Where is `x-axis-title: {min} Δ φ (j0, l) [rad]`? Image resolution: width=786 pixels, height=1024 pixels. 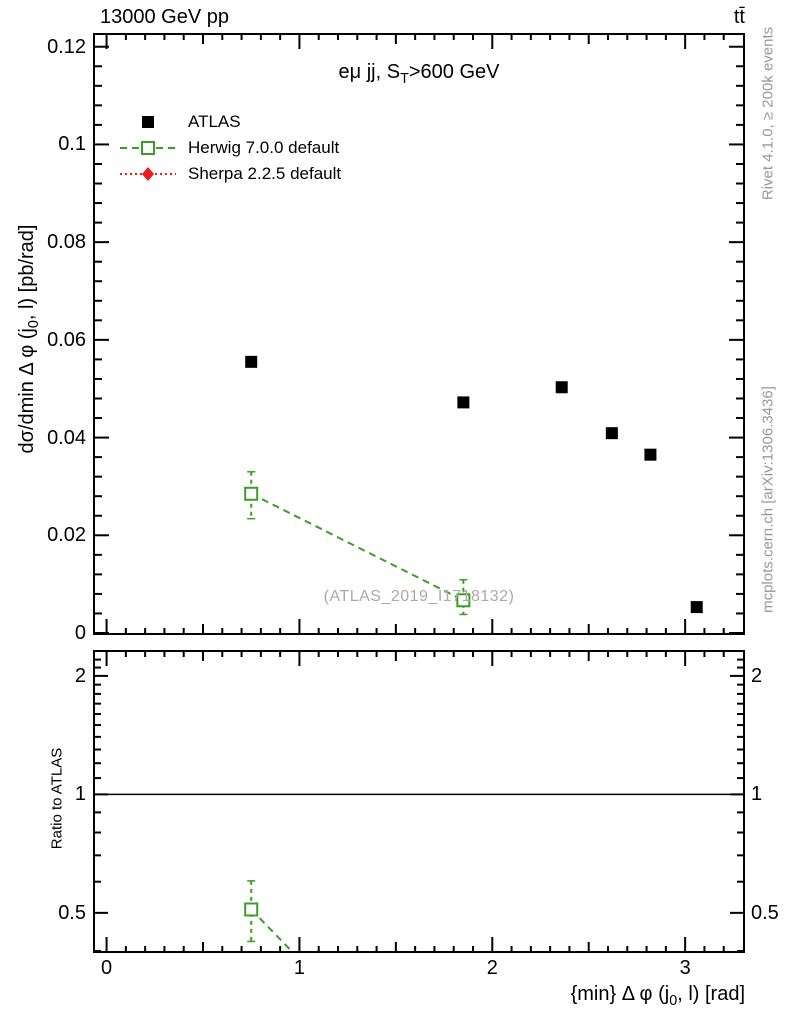 x-axis-title: {min} Δ φ (j0, l) [rad] is located at coordinates (658, 996).